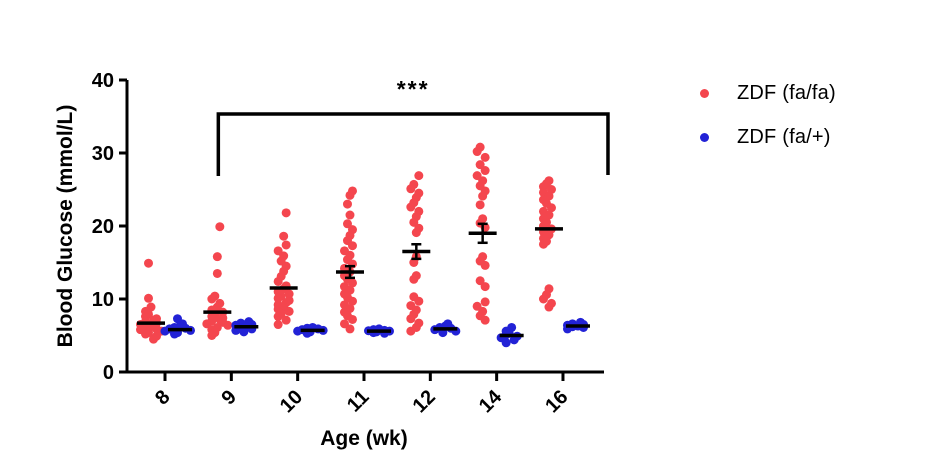 This screenshot has height=471, width=934. I want to click on y-tick-label: 40, so click(103, 81).